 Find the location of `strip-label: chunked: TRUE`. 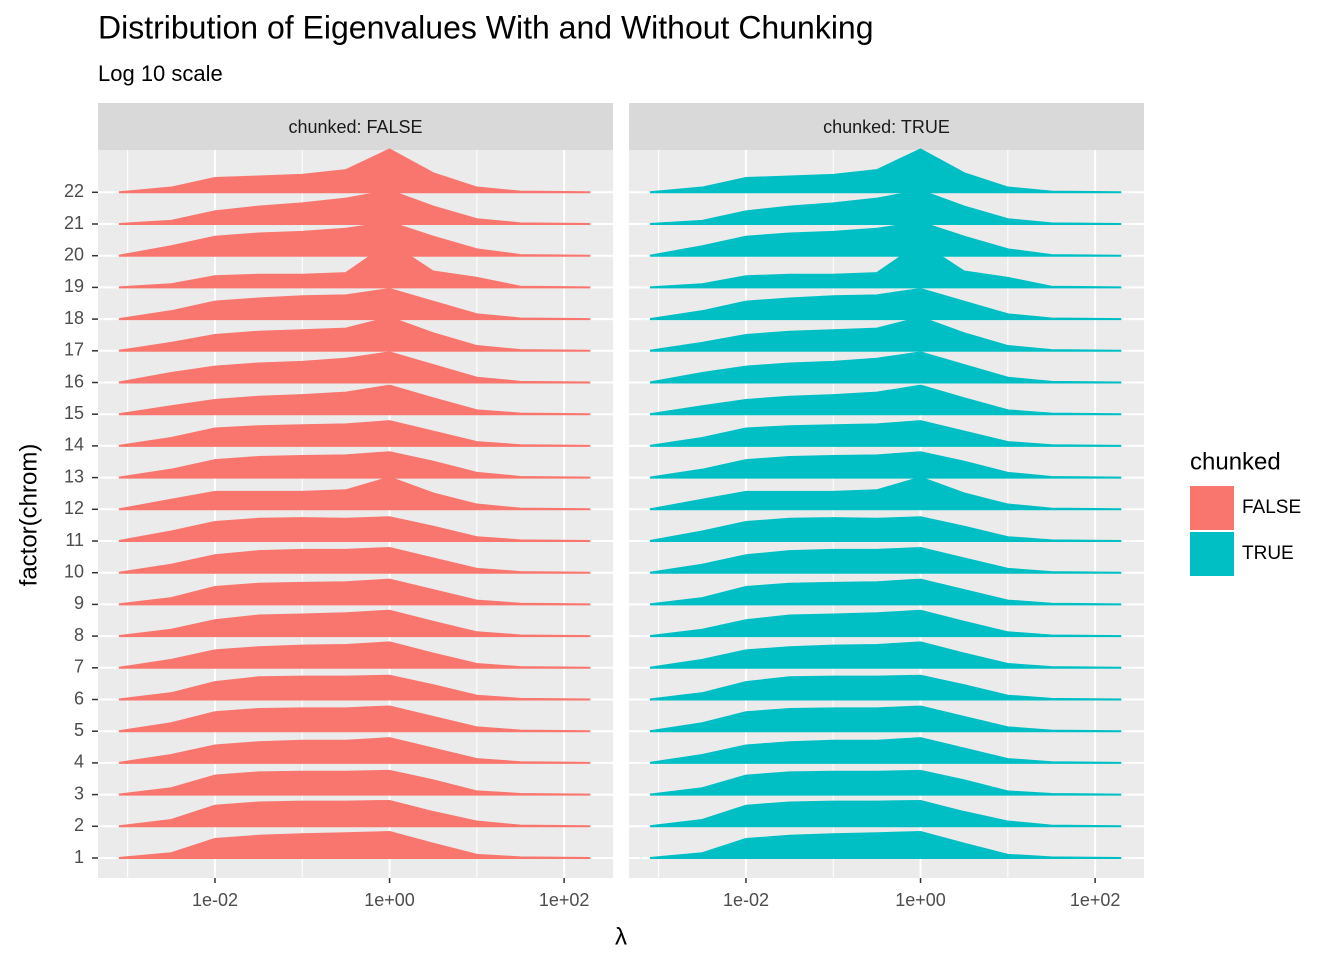

strip-label: chunked: TRUE is located at coordinates (886, 127).